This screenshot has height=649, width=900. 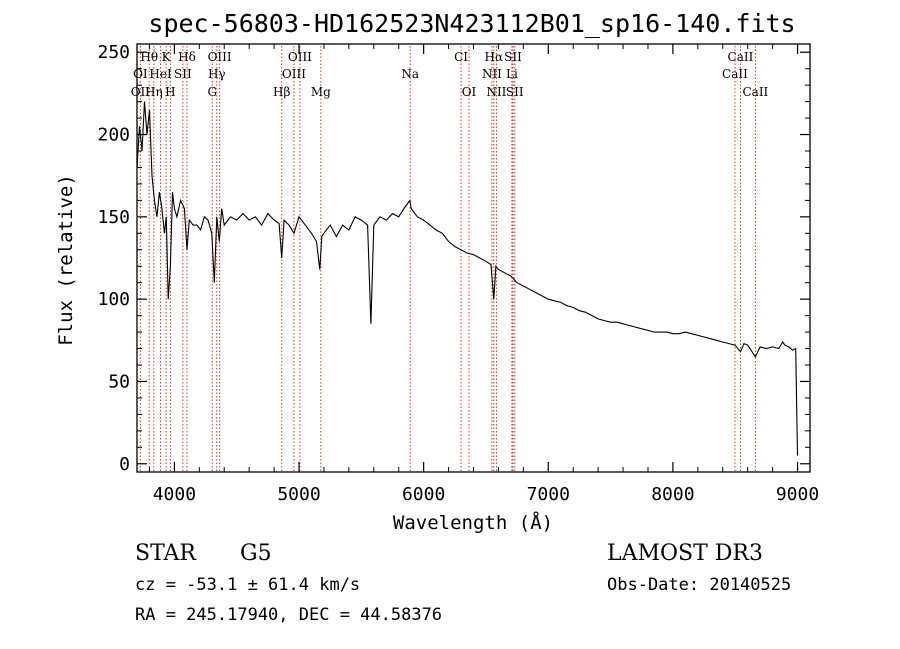 What do you see at coordinates (797, 494) in the screenshot?
I see `x-tick-label: 9000` at bounding box center [797, 494].